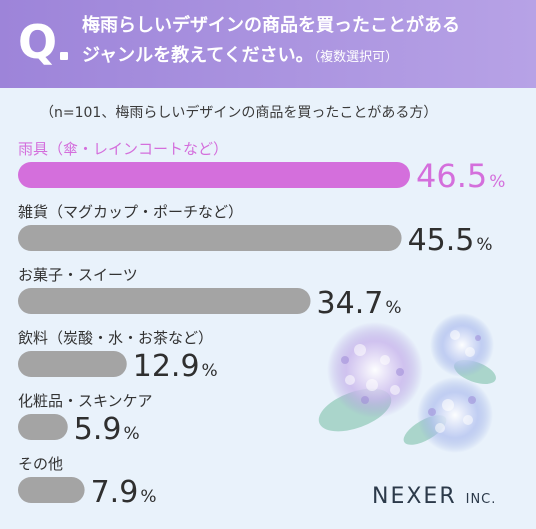 The image size is (536, 529). Describe the element at coordinates (481, 499) in the screenshot. I see `brand-suffix: INC.` at that location.